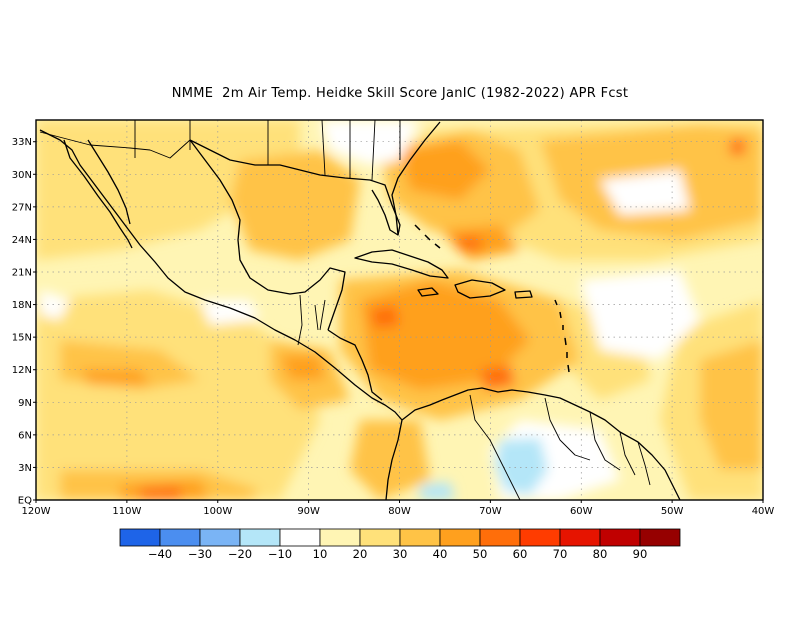  Describe the element at coordinates (22, 207) in the screenshot. I see `lat-tick-label: 27N` at that location.